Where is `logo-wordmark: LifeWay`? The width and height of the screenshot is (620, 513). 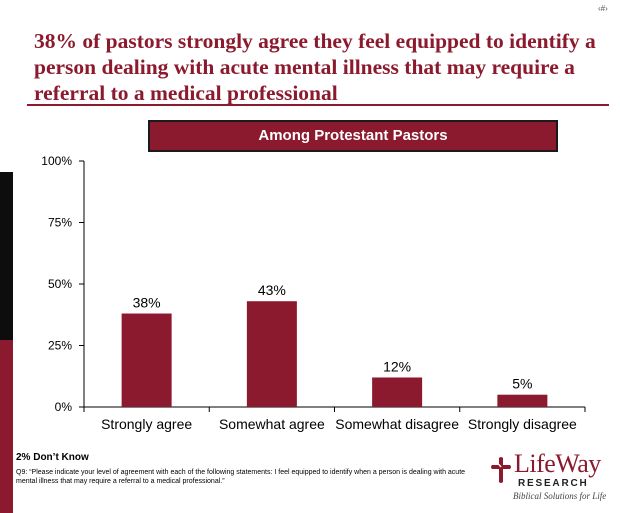 logo-wordmark: LifeWay is located at coordinates (557, 463).